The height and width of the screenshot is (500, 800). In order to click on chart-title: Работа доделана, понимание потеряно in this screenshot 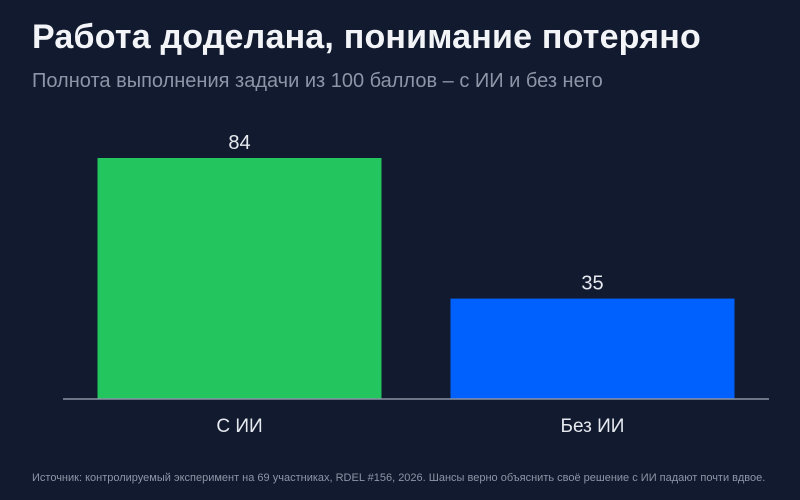, I will do `click(366, 37)`.